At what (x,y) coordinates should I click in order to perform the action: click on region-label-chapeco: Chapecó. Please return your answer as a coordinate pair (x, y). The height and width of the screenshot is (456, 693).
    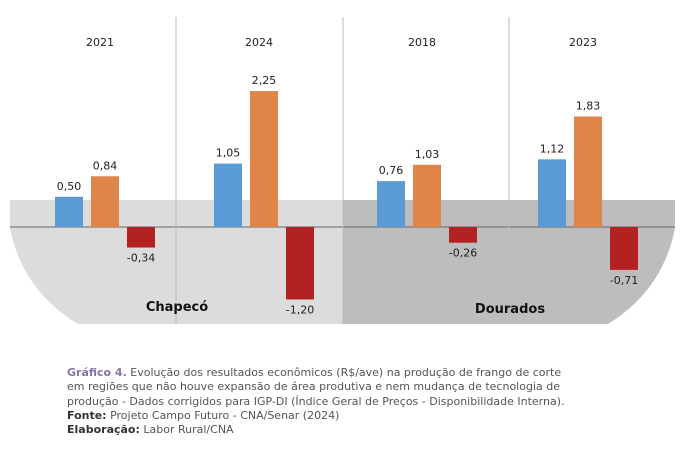
    Looking at the image, I should click on (177, 307).